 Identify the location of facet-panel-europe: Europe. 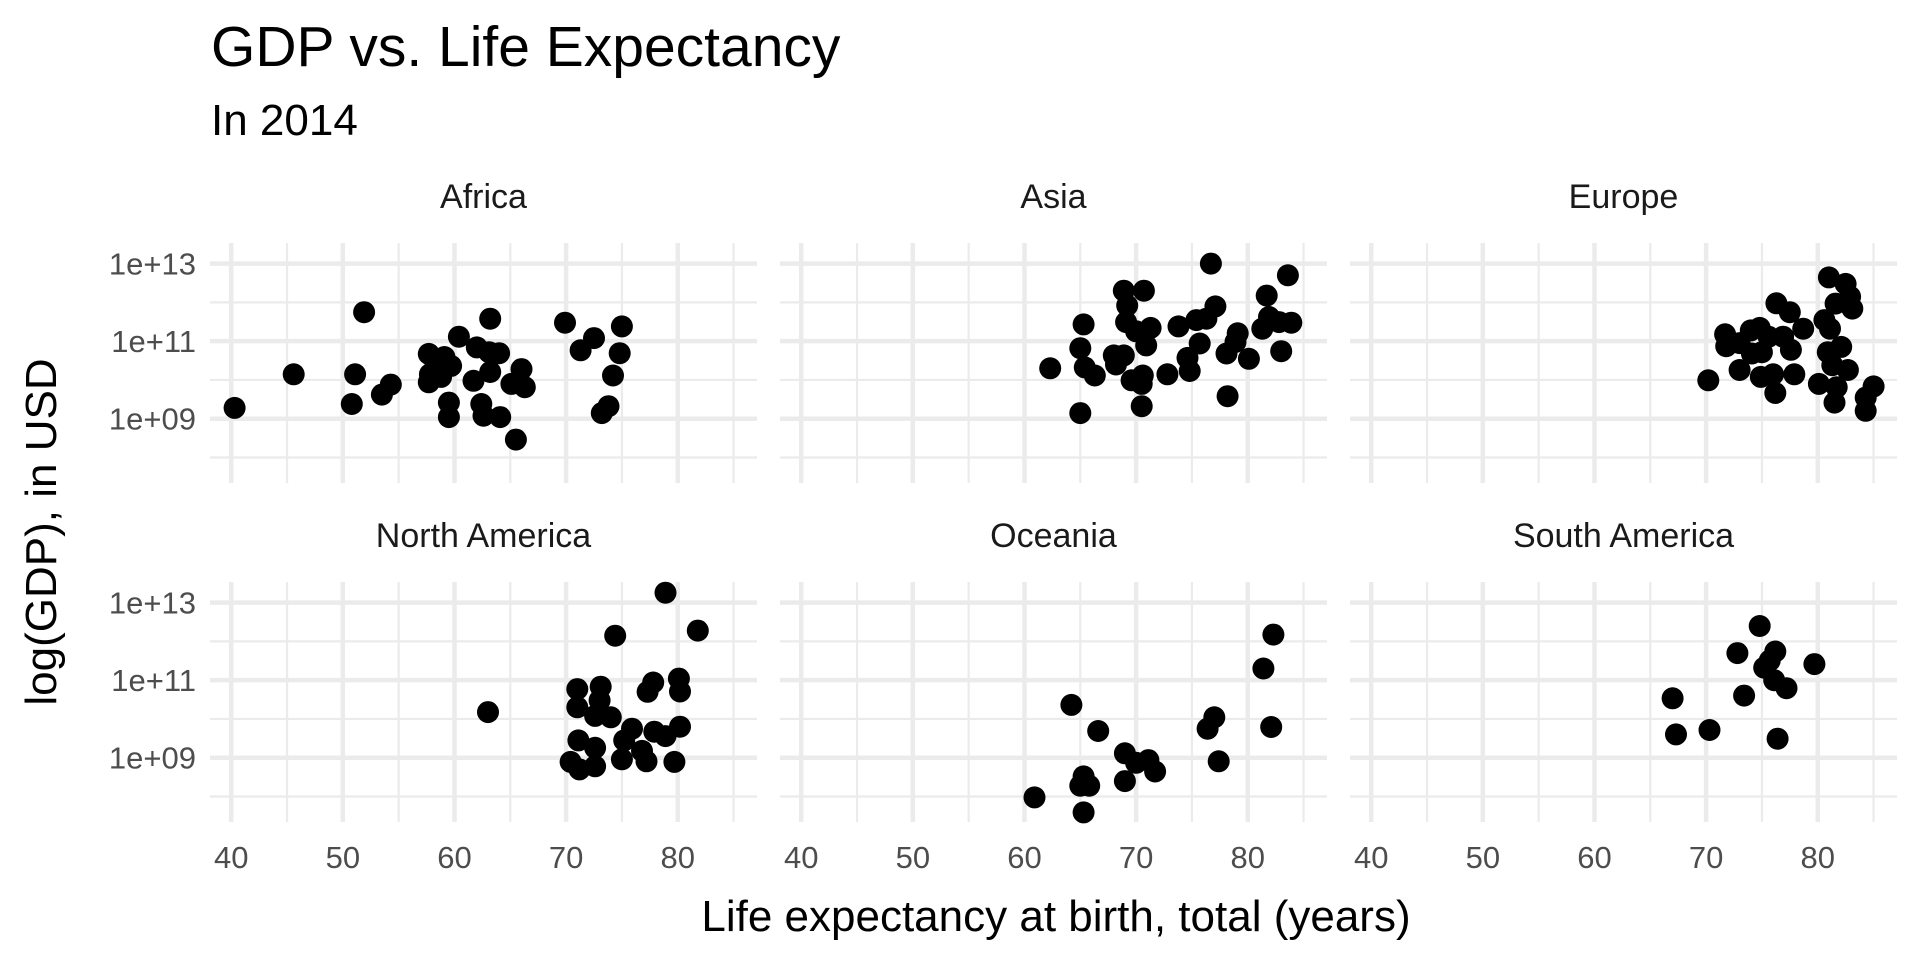
(1623, 330).